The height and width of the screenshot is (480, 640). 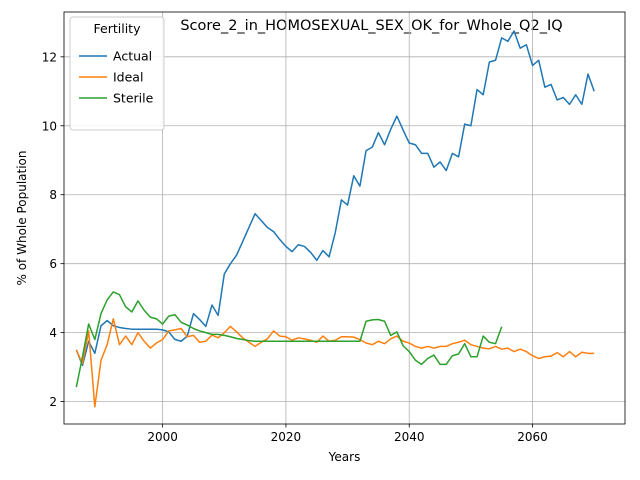 I want to click on y-tick-label: 10, so click(x=49, y=126).